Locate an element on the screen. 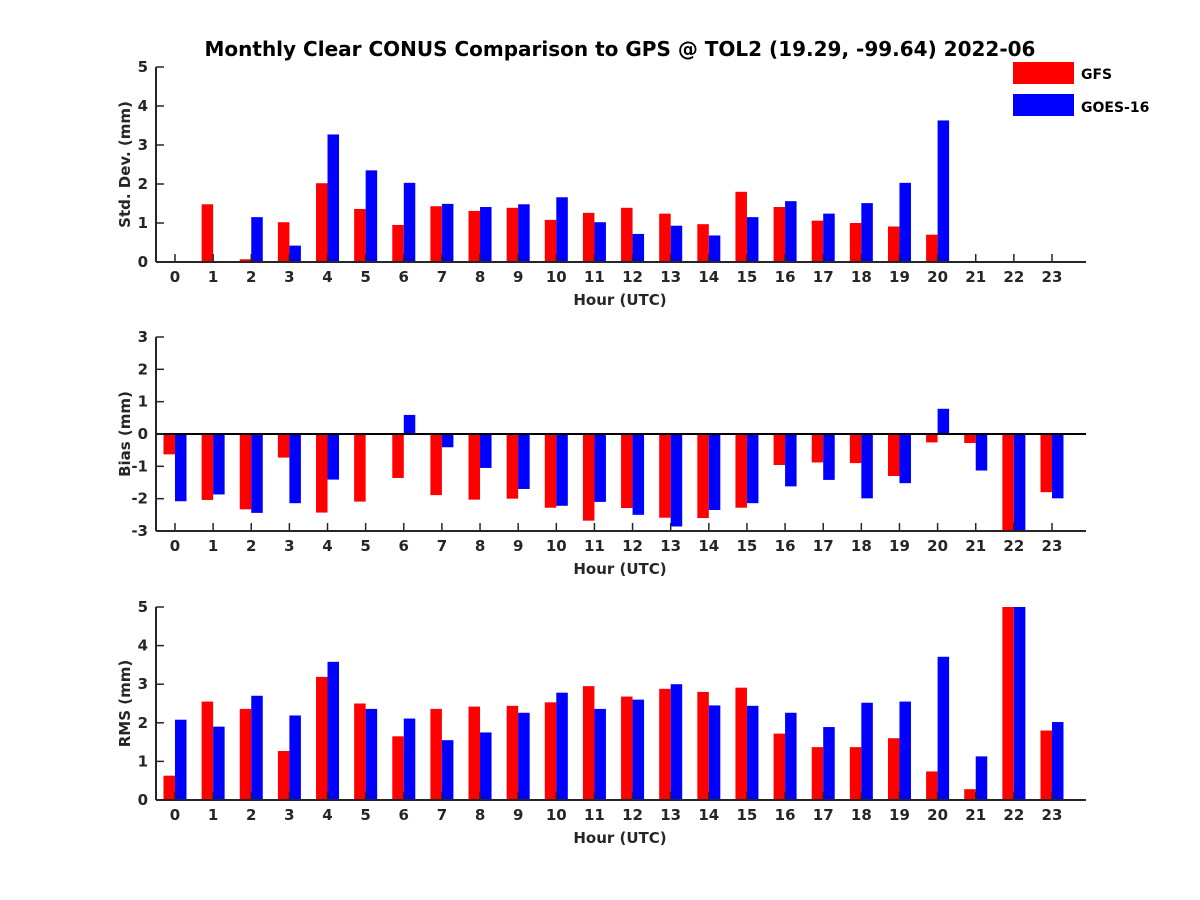 The height and width of the screenshot is (900, 1200). x-tick-label: 5 is located at coordinates (365, 815).